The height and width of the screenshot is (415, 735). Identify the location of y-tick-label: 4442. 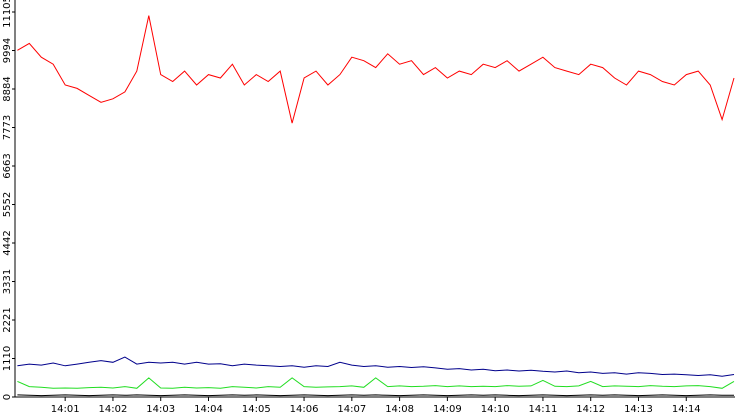
(7, 242).